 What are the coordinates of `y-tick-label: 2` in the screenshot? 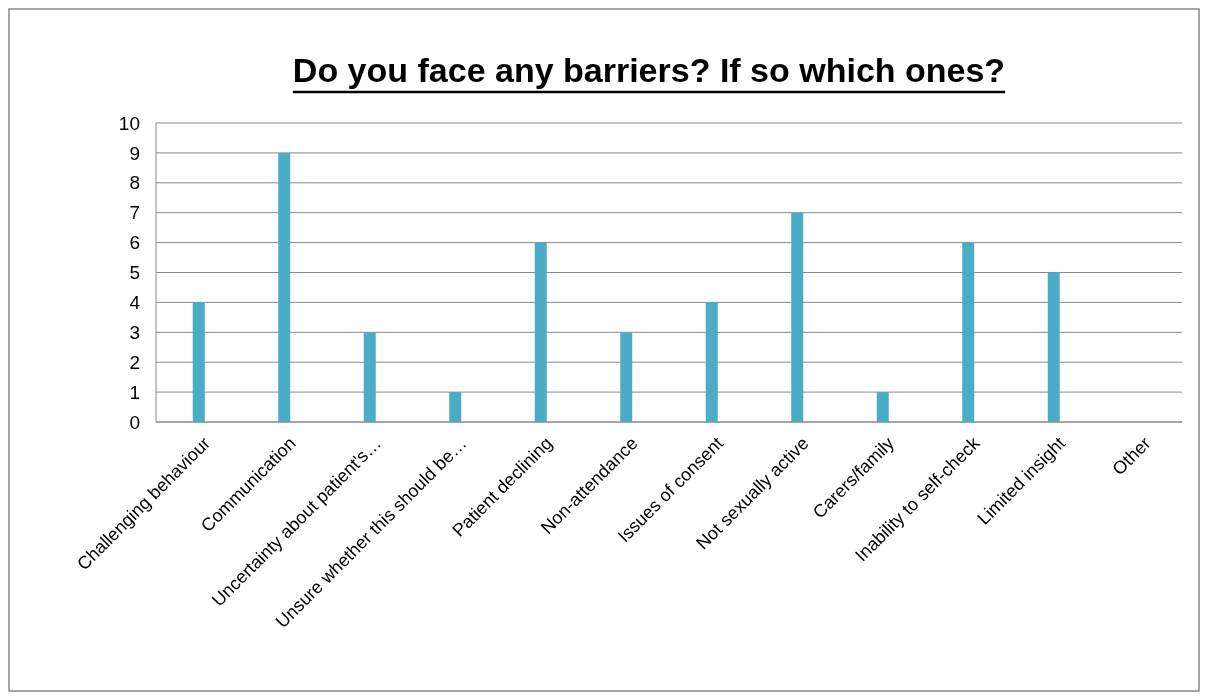 It's located at (134, 362).